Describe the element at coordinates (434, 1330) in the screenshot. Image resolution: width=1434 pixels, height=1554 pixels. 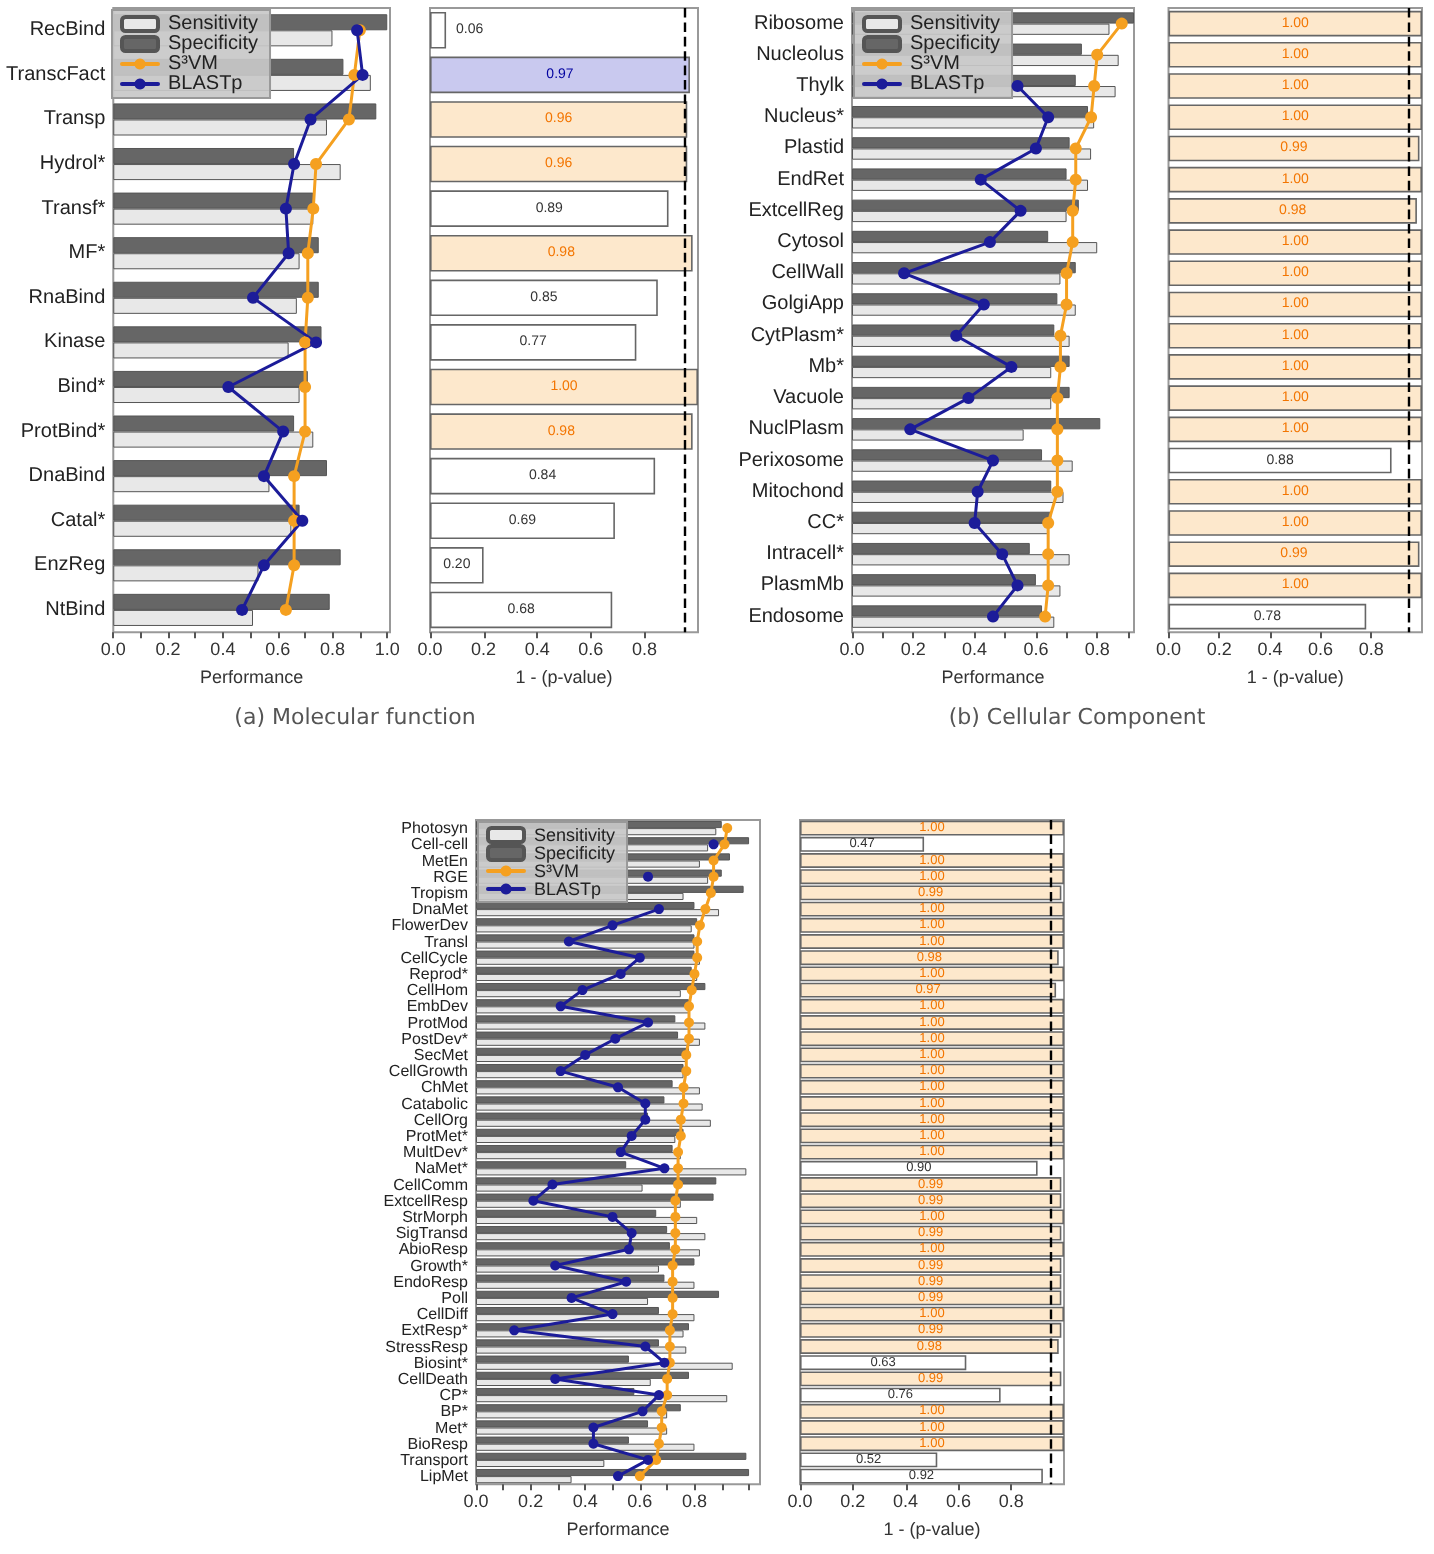
I see `y-tick-label: ExtResp*` at that location.